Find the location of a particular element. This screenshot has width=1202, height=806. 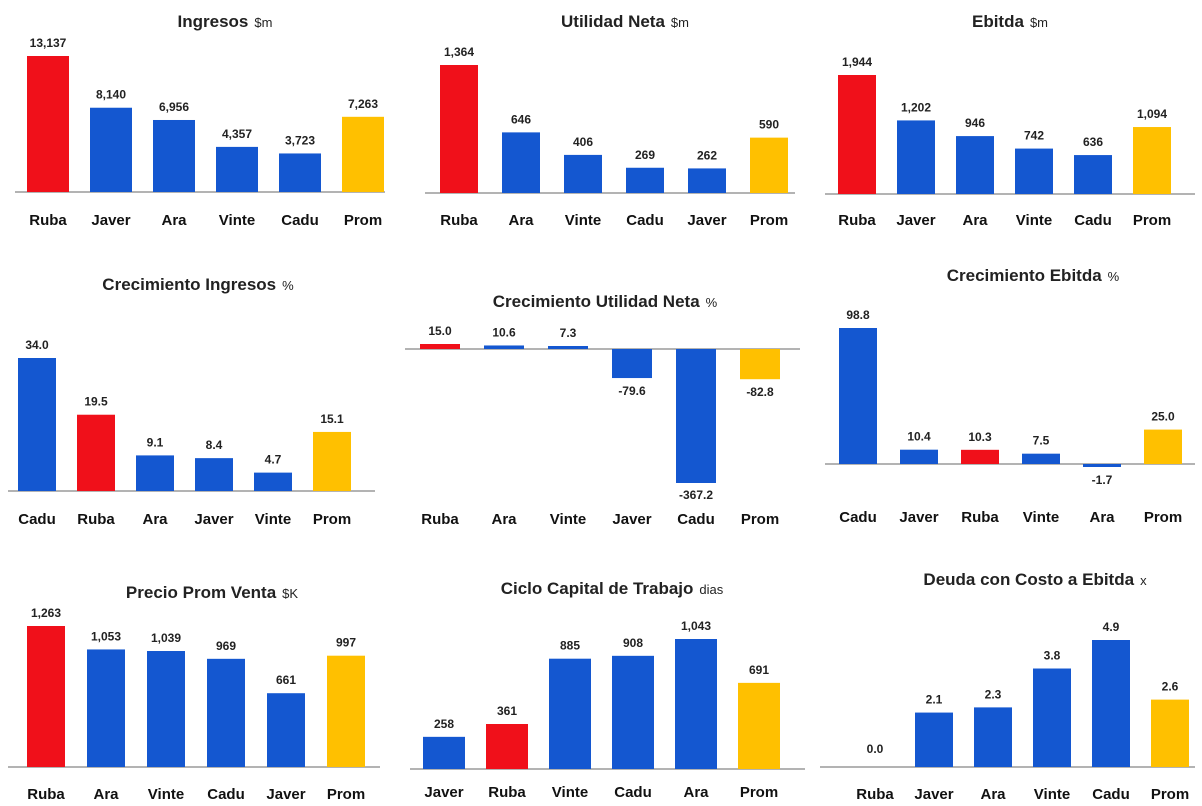

data-label: 2.1 is located at coordinates (934, 700).